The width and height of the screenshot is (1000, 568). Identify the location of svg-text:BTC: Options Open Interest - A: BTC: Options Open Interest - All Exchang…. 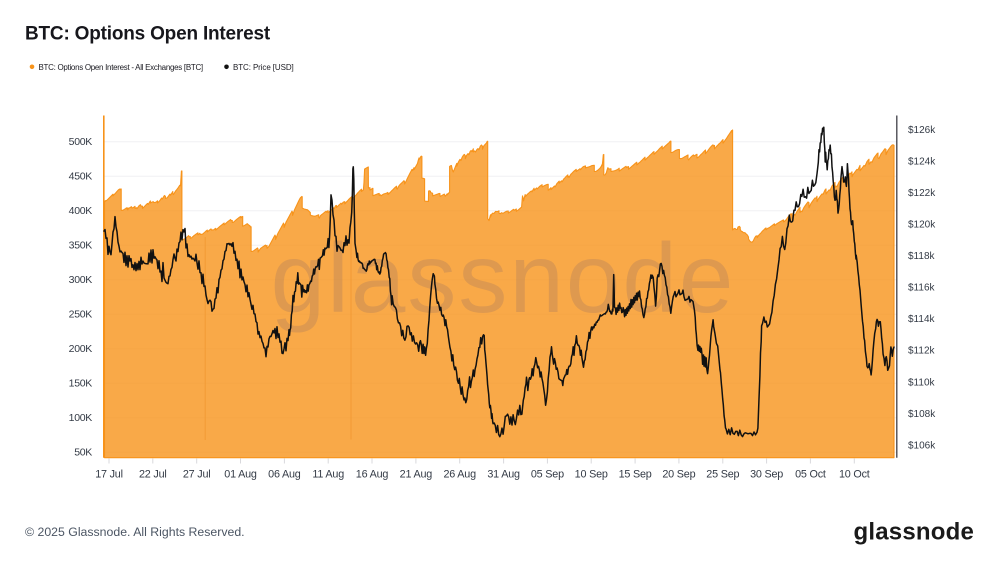
(121, 67).